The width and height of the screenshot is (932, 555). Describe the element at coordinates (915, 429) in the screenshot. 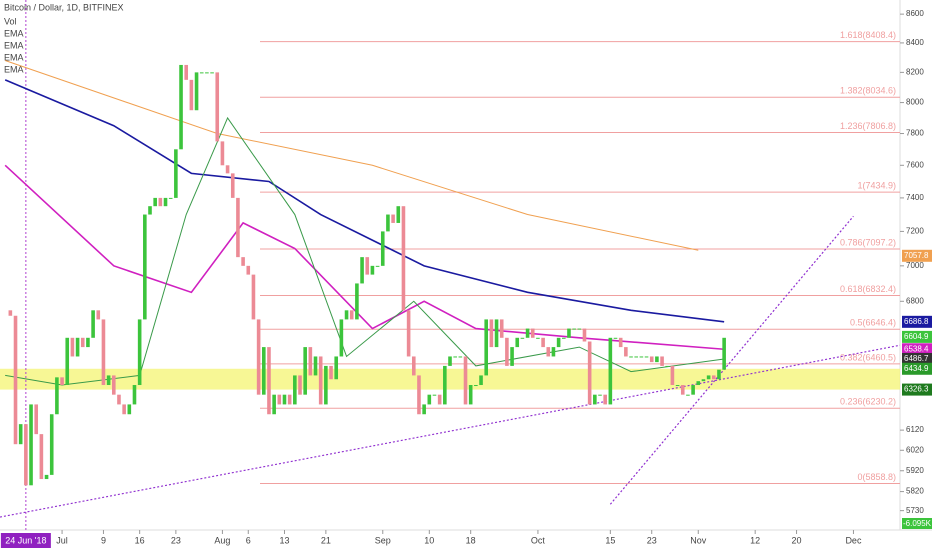

I see `y-tick-label: 6120` at that location.